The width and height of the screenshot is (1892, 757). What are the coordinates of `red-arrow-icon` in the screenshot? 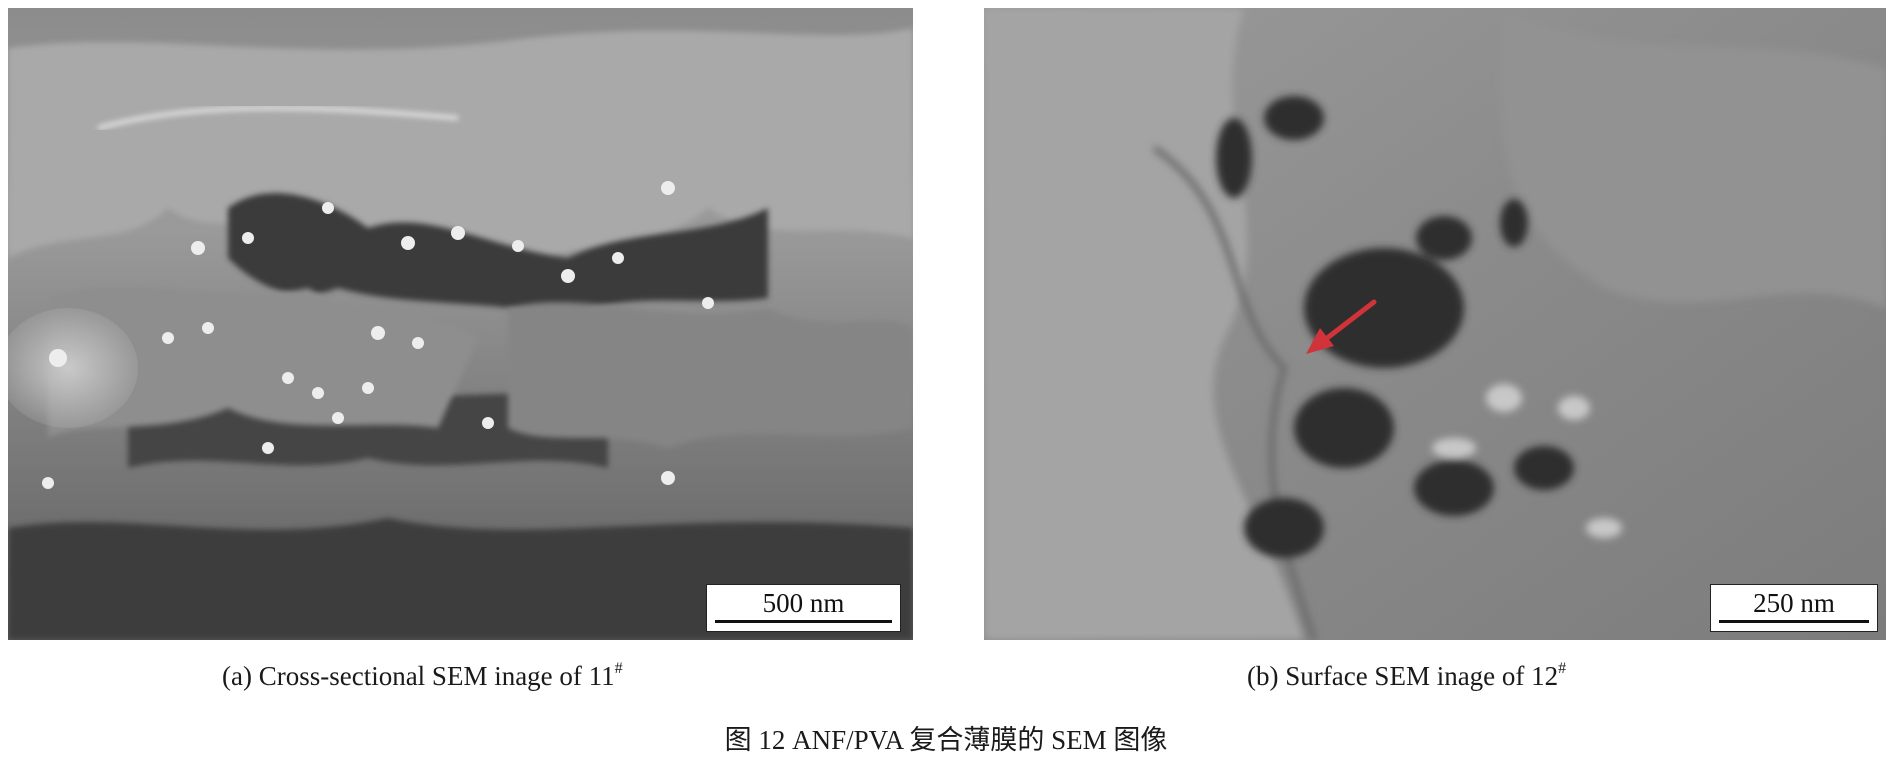 It's located at (1341, 326).